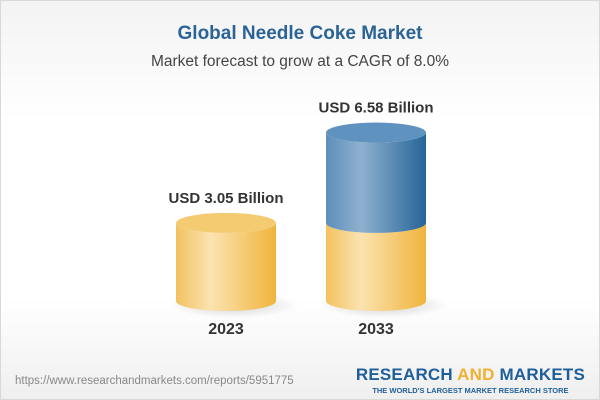 Image resolution: width=600 pixels, height=400 pixels. What do you see at coordinates (225, 198) in the screenshot?
I see `data-label-2023: USD 3.05 Billion` at bounding box center [225, 198].